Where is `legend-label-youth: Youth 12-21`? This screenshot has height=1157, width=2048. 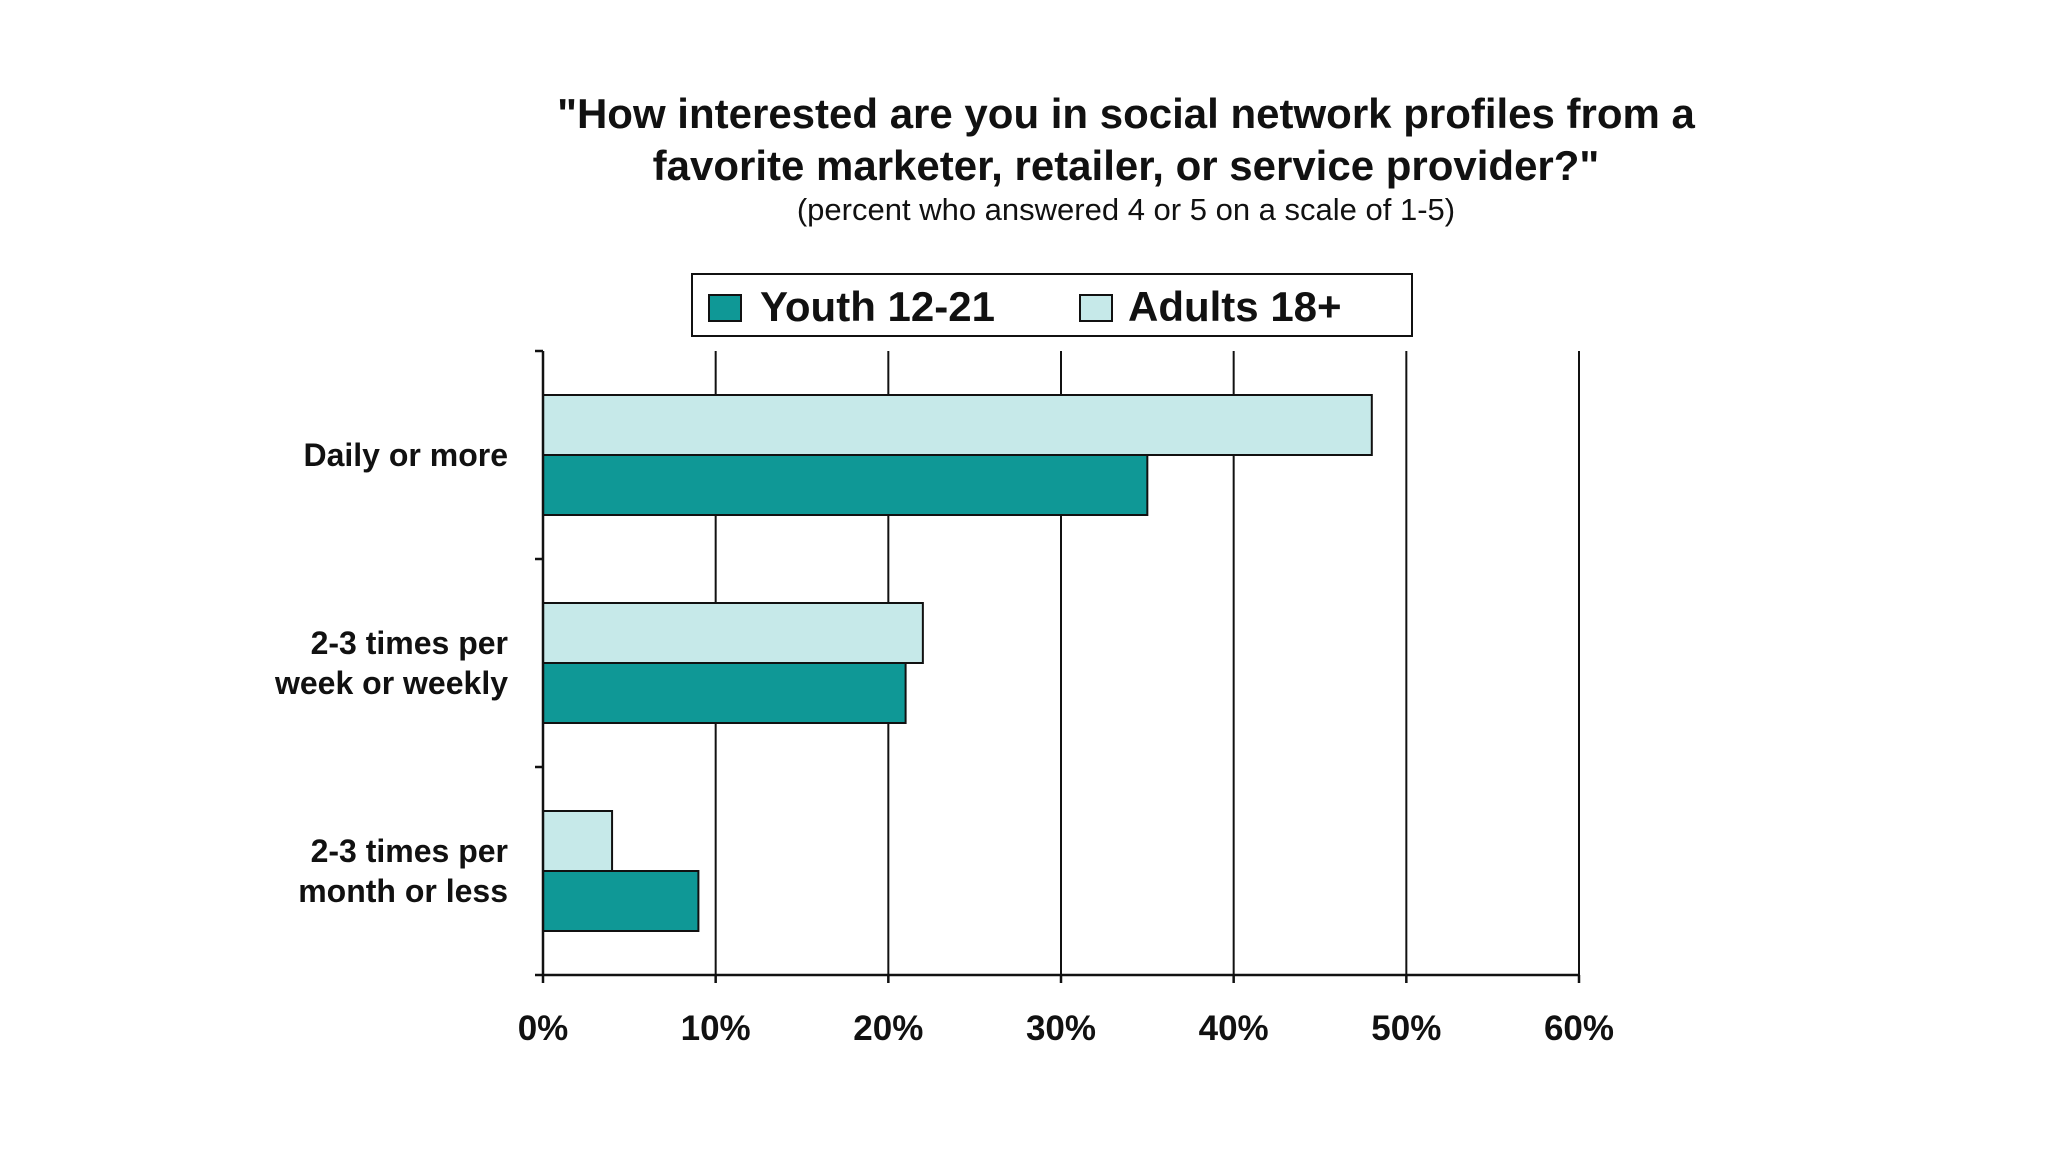 legend-label-youth: Youth 12-21 is located at coordinates (877, 306).